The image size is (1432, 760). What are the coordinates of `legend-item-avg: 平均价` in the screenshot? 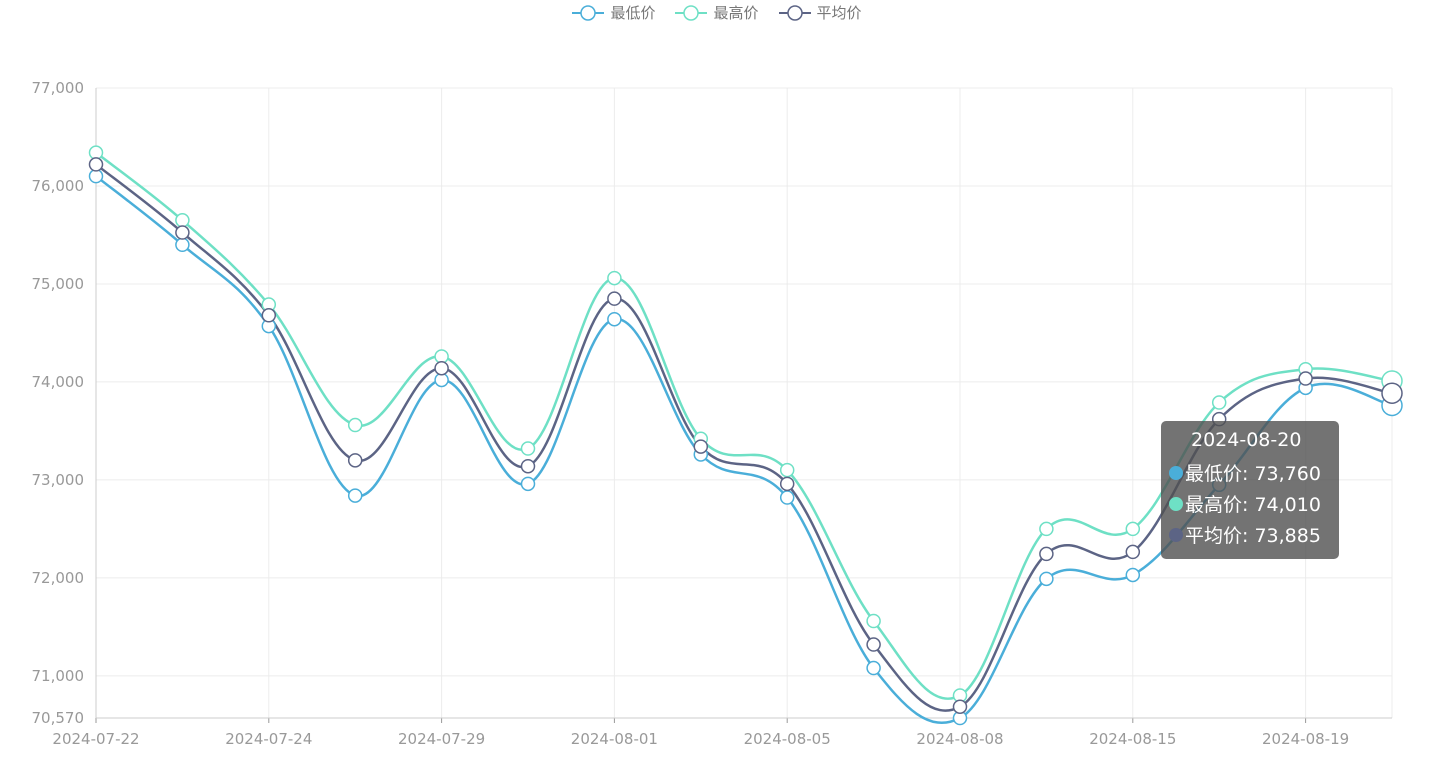 It's located at (819, 12).